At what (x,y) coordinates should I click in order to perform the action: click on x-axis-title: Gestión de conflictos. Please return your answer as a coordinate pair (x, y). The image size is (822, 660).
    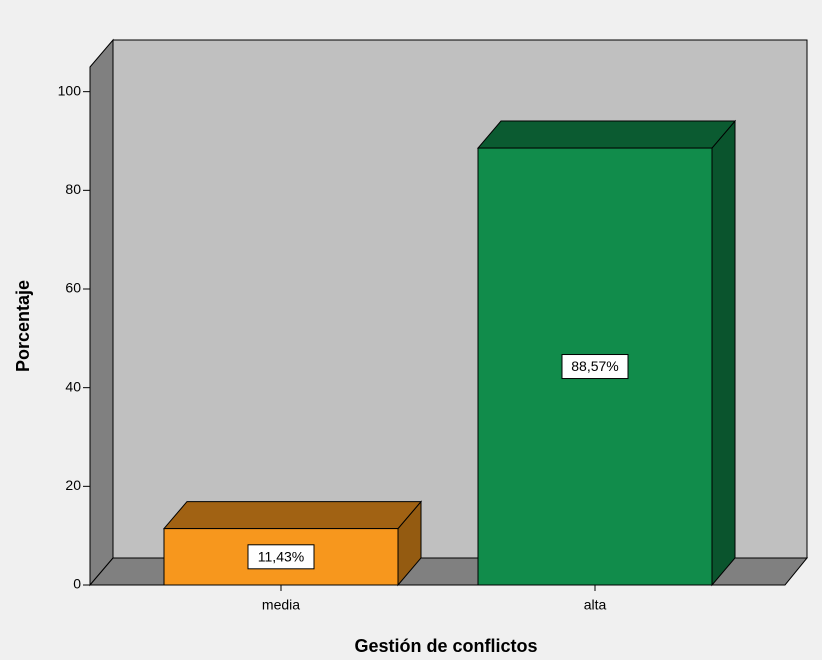
    Looking at the image, I should click on (445, 646).